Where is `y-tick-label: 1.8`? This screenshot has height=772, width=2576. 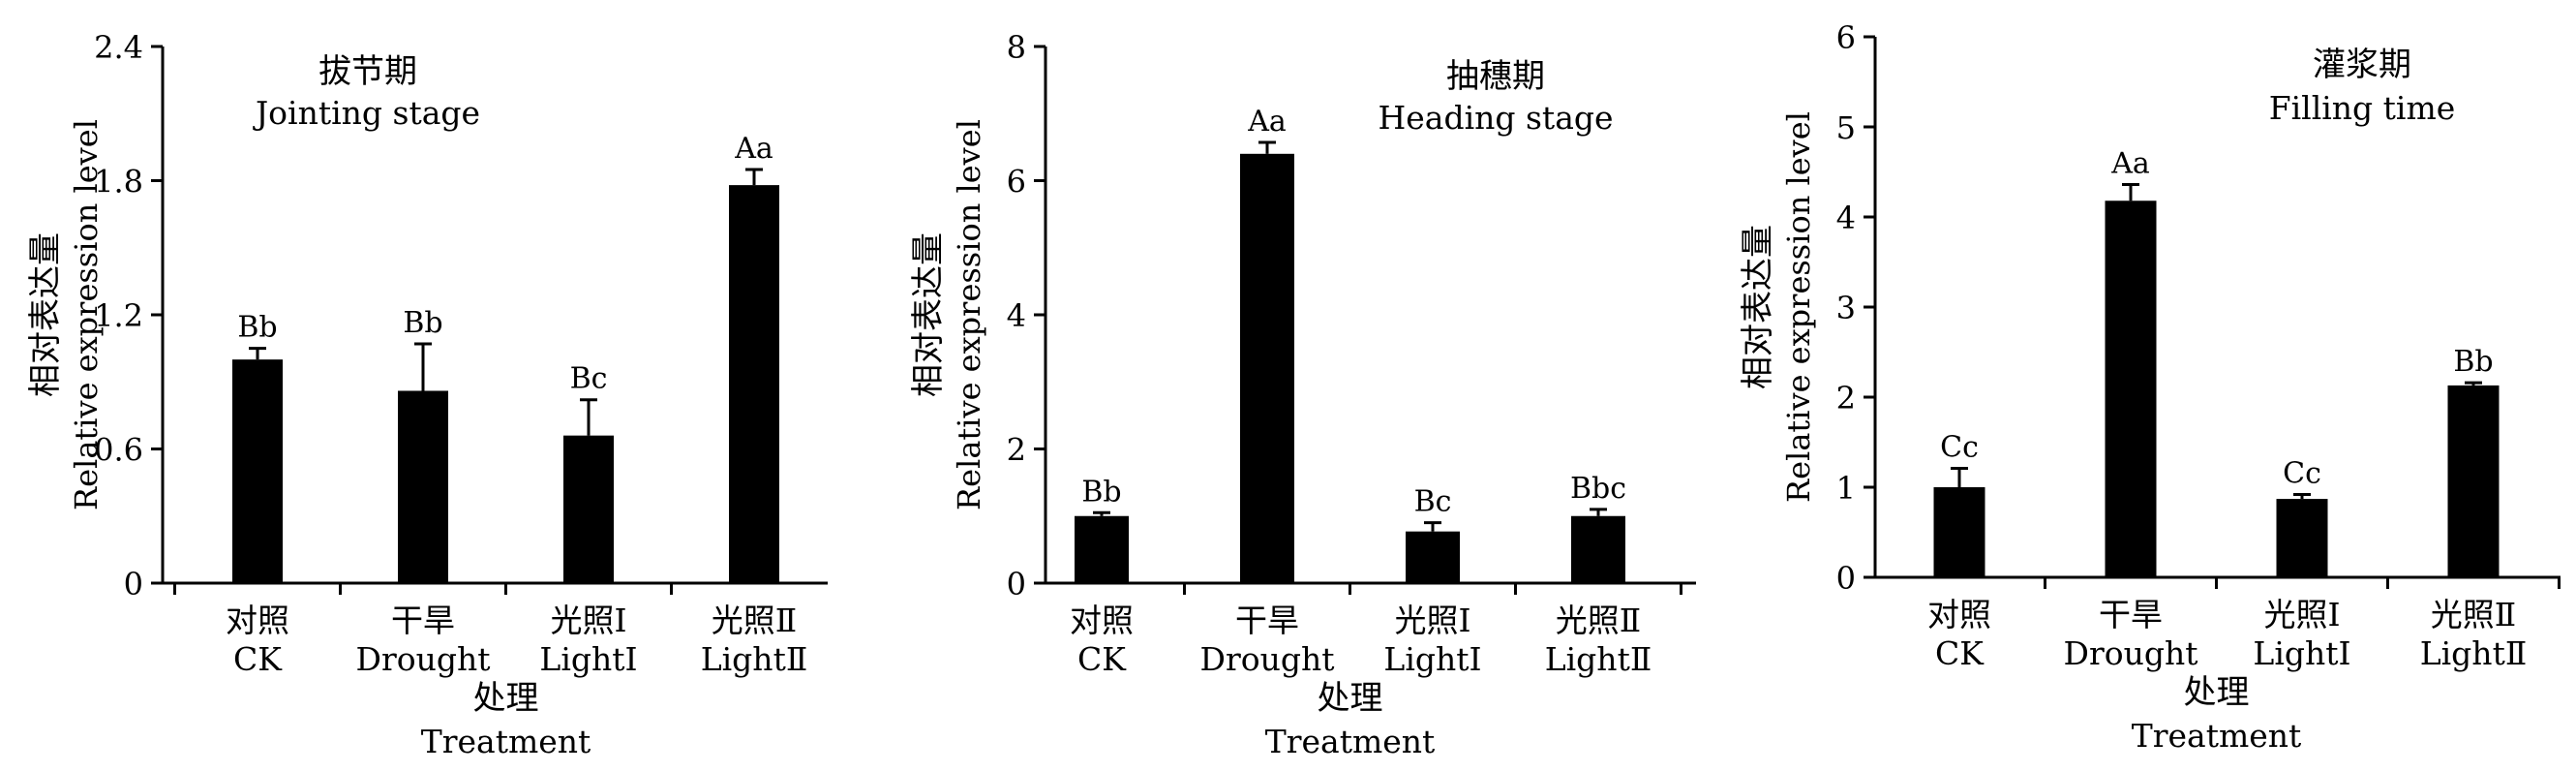 y-tick-label: 1.8 is located at coordinates (118, 182).